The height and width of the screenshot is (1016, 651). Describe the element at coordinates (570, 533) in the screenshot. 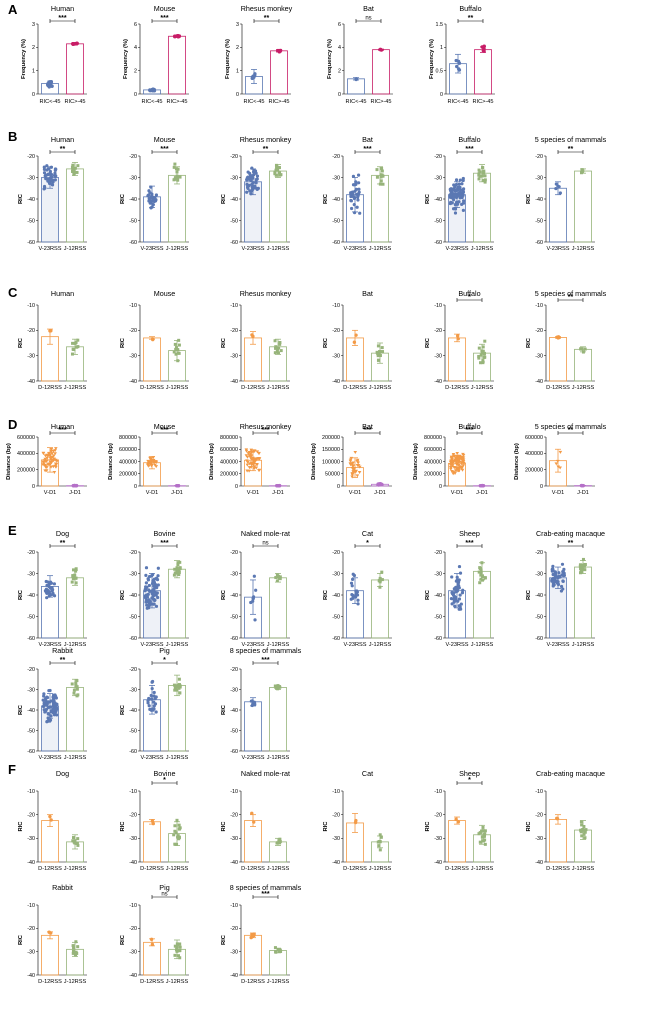

I see `chart-title: Crab-eating macaque` at that location.